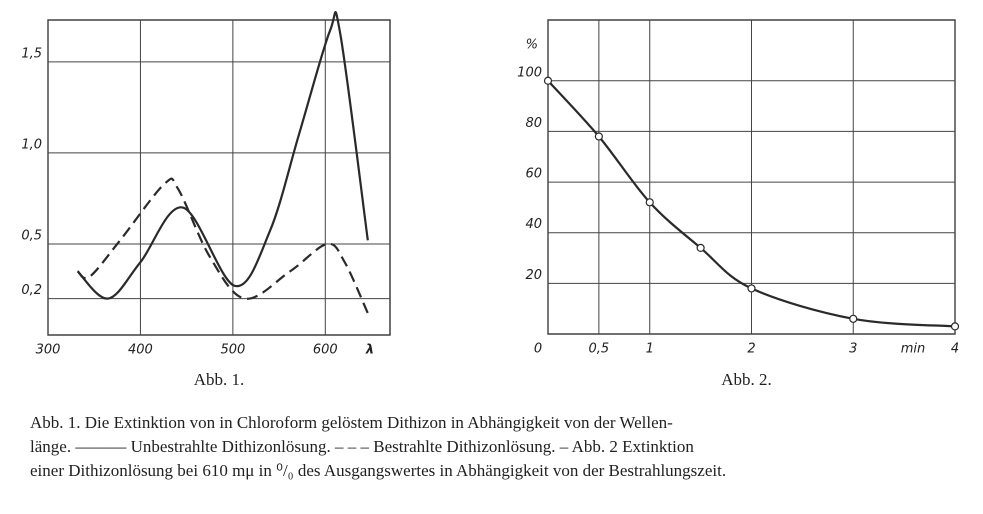 Image resolution: width=983 pixels, height=514 pixels. Describe the element at coordinates (31, 290) in the screenshot. I see `y-tick-label: 0,2` at that location.